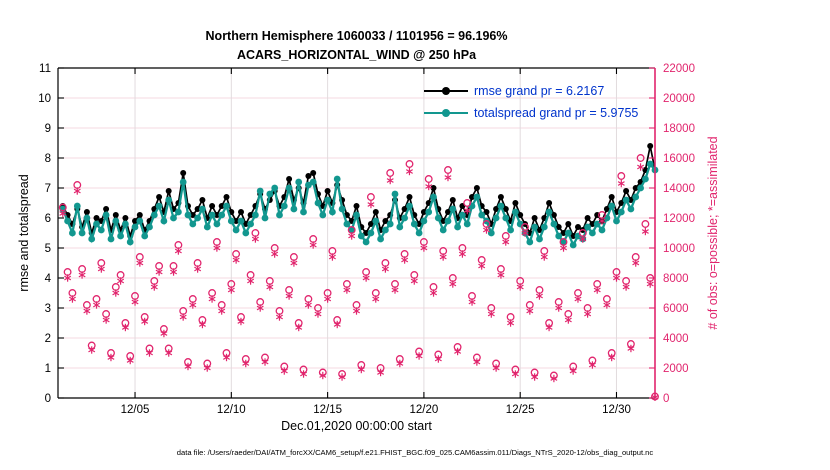 The image size is (830, 470). I want to click on tick-label: 6000, so click(676, 309).